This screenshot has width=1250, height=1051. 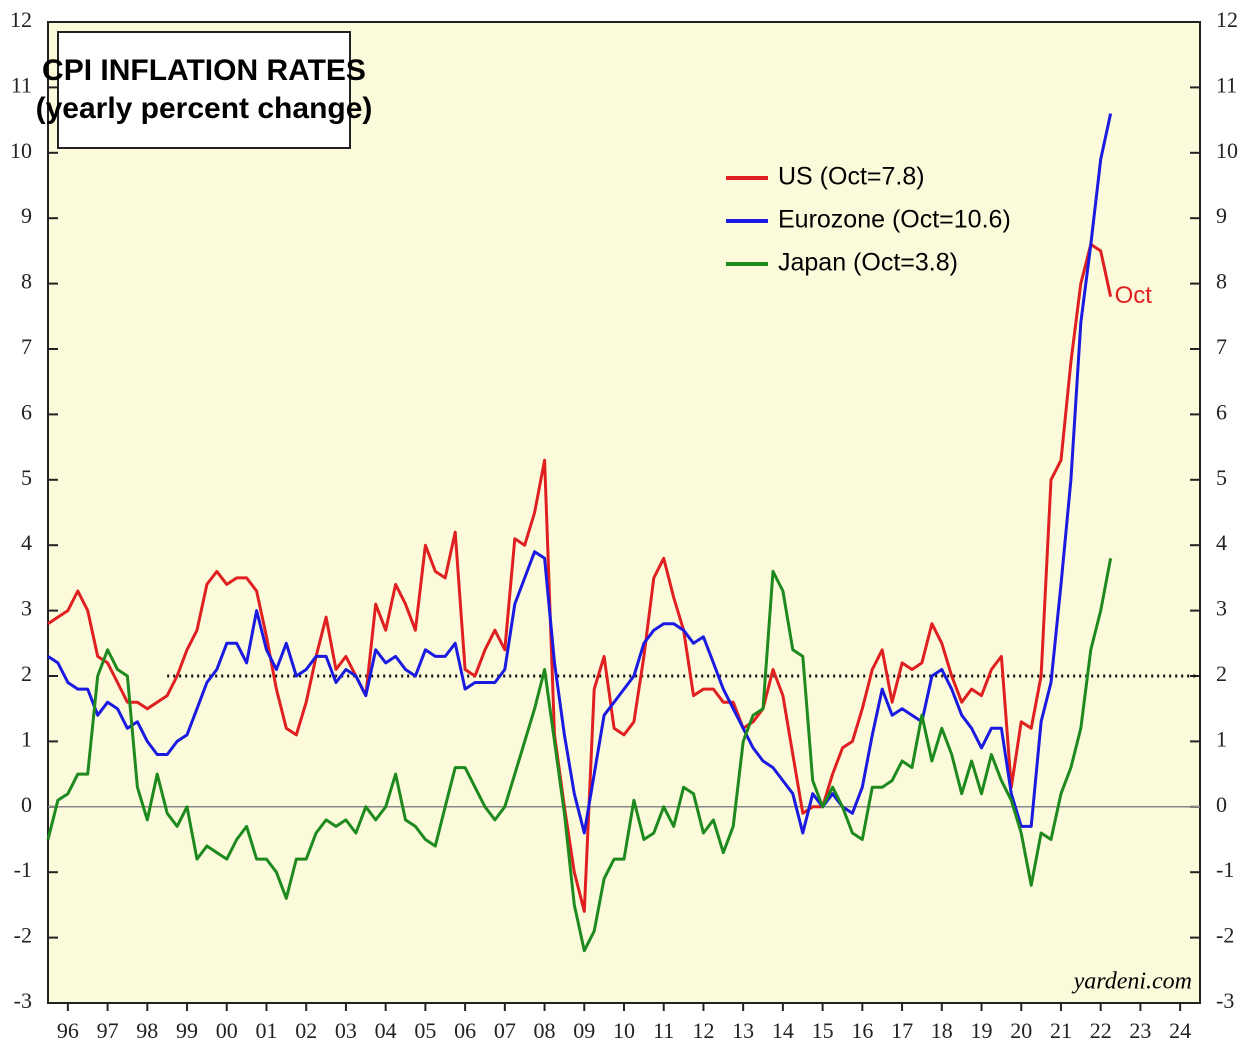 What do you see at coordinates (584, 1030) in the screenshot?
I see `x-tick-label: 09` at bounding box center [584, 1030].